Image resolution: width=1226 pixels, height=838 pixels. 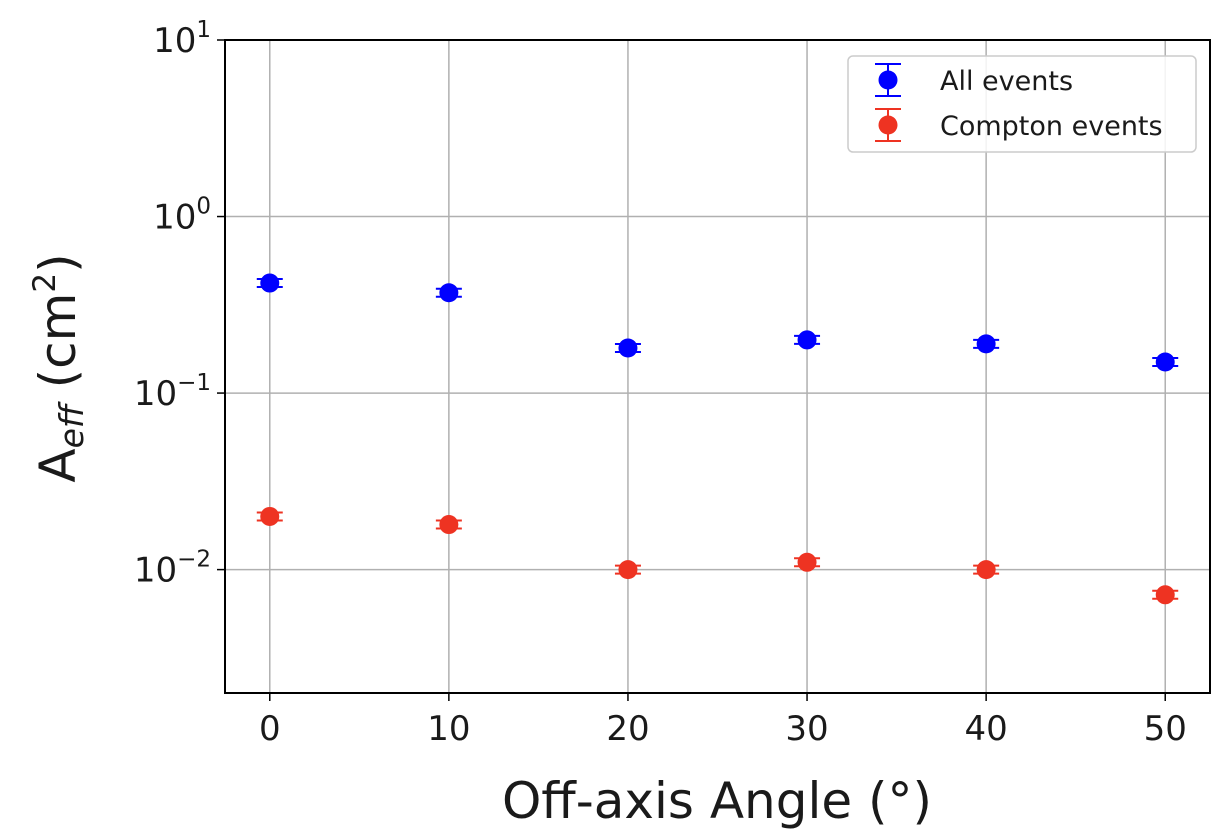 I want to click on legend-entry: All events, so click(x=974, y=80).